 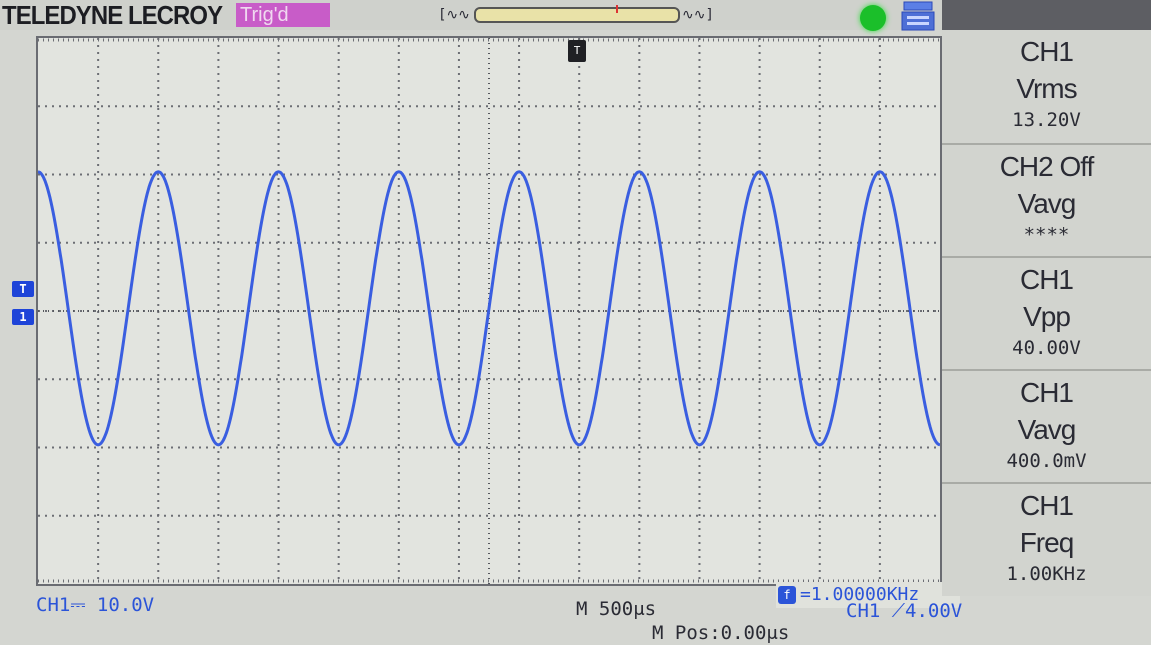 What do you see at coordinates (23, 289) in the screenshot?
I see `trigger-level-marker: T` at bounding box center [23, 289].